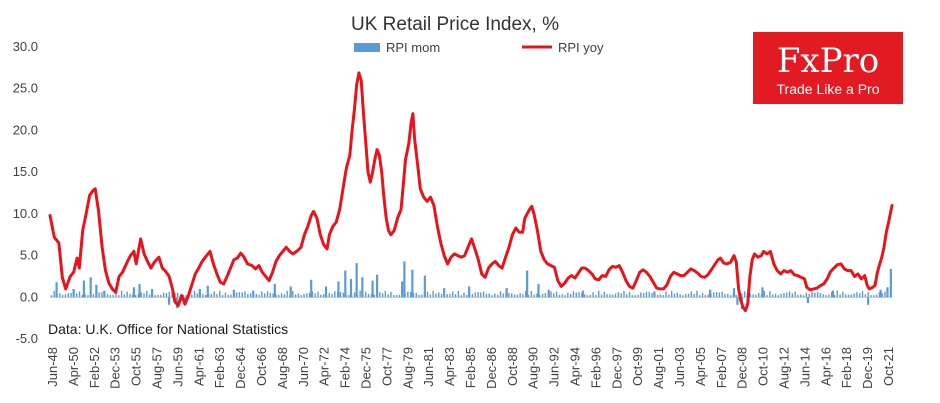 This screenshot has width=940, height=403. What do you see at coordinates (413, 47) in the screenshot?
I see `legend-label-rpi-mom: RPI mom` at bounding box center [413, 47].